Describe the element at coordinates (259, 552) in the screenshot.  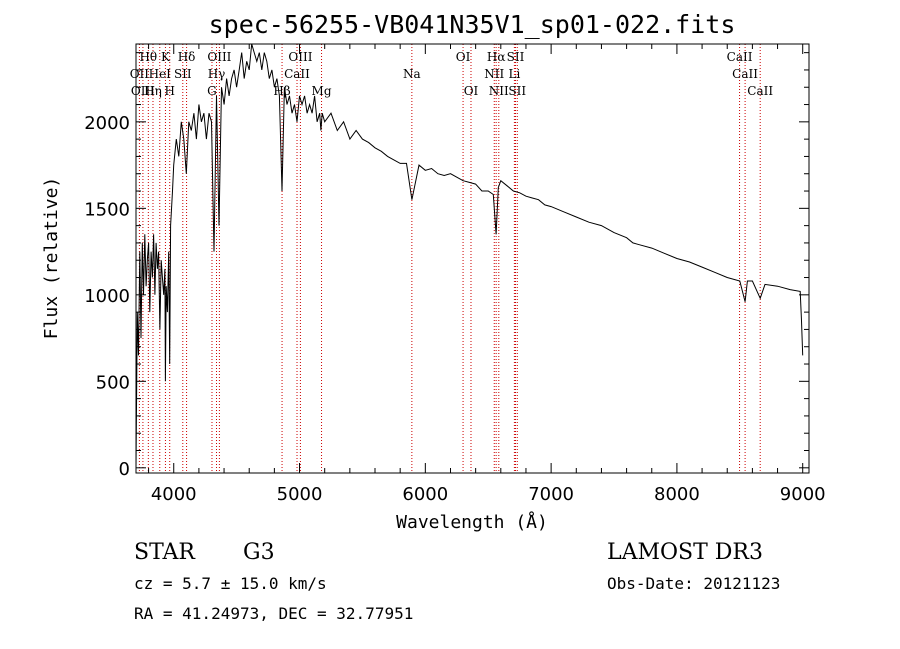
I see `object-subclass: G3` at that location.